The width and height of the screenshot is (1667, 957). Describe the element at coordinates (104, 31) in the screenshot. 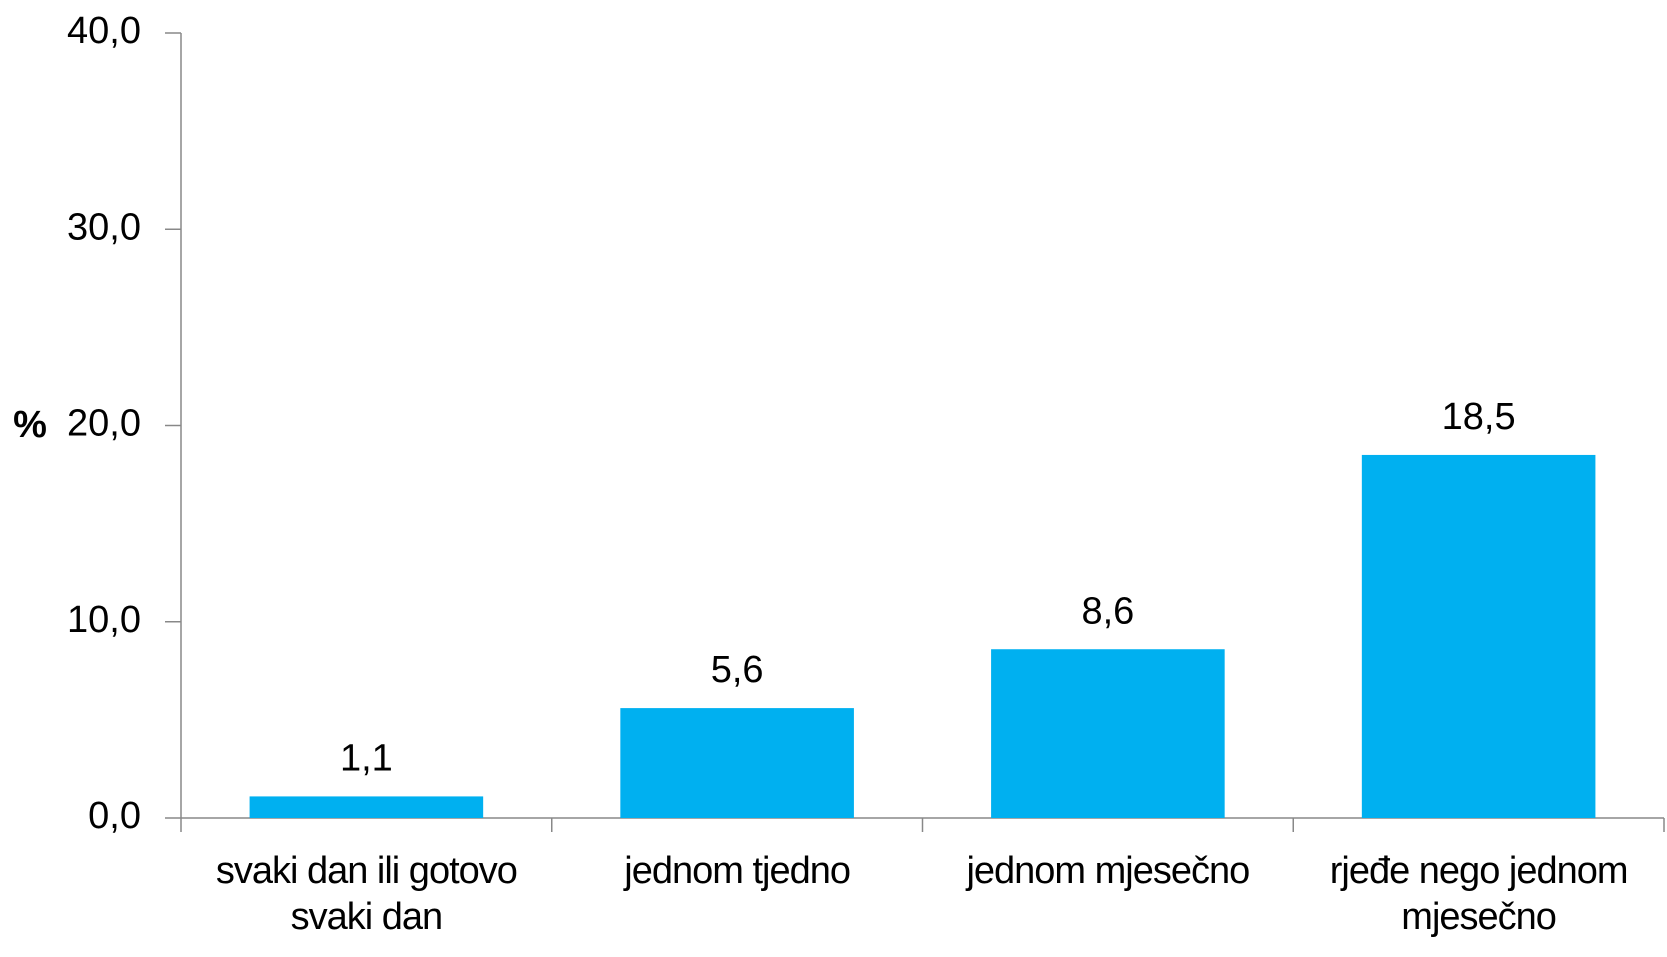

I see `y-tick-label: 40,0` at that location.